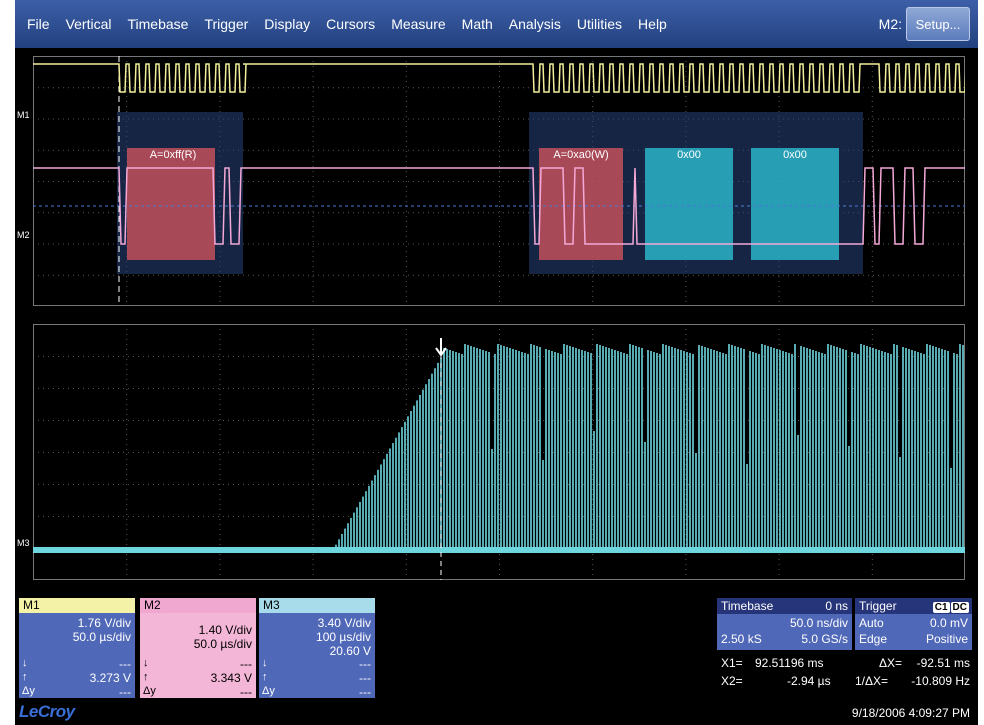  Describe the element at coordinates (226, 24) in the screenshot. I see `menu-trigger: Trigger` at that location.